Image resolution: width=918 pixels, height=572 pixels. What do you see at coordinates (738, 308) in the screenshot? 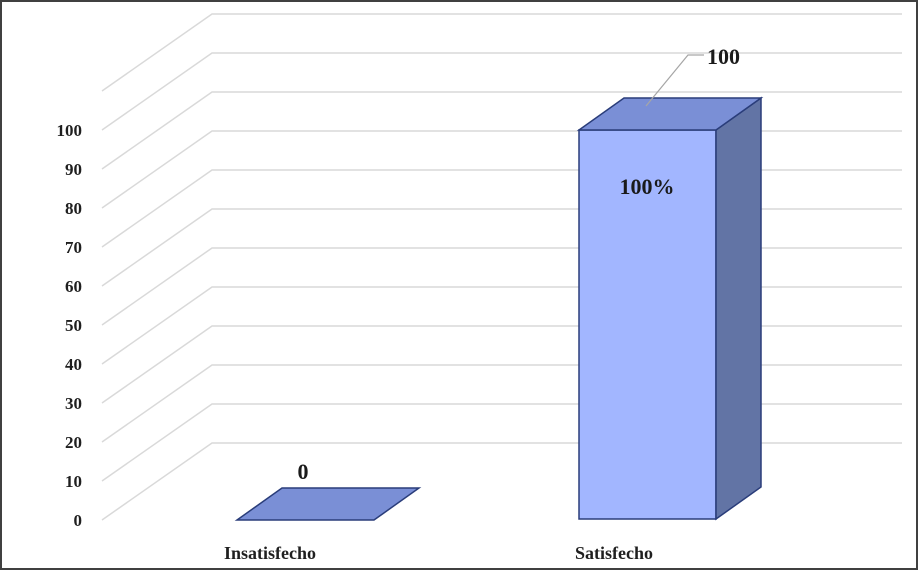
I see `bar-side-face` at bounding box center [738, 308].